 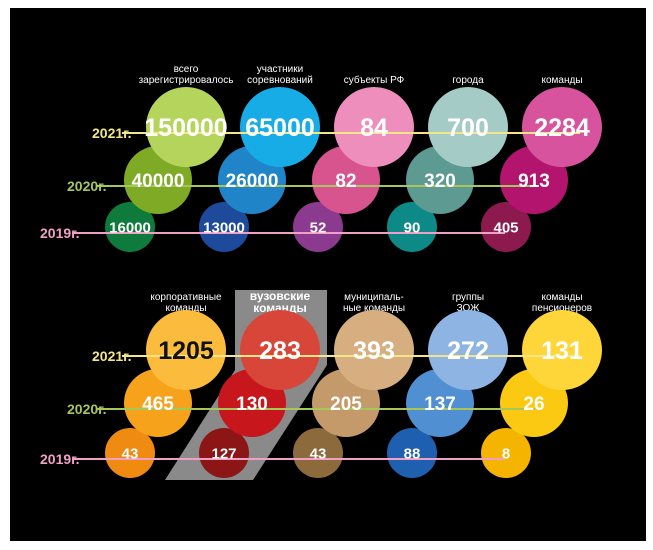 I want to click on value-label: 405, so click(x=505, y=227).